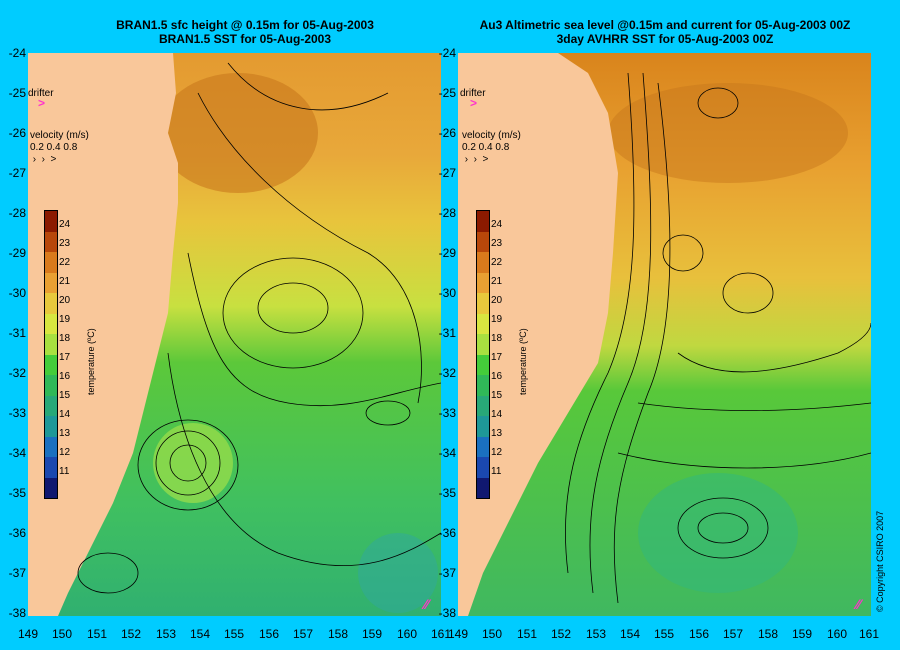  What do you see at coordinates (91, 361) in the screenshot?
I see `colorbar-title: temperature (ºC)` at bounding box center [91, 361].